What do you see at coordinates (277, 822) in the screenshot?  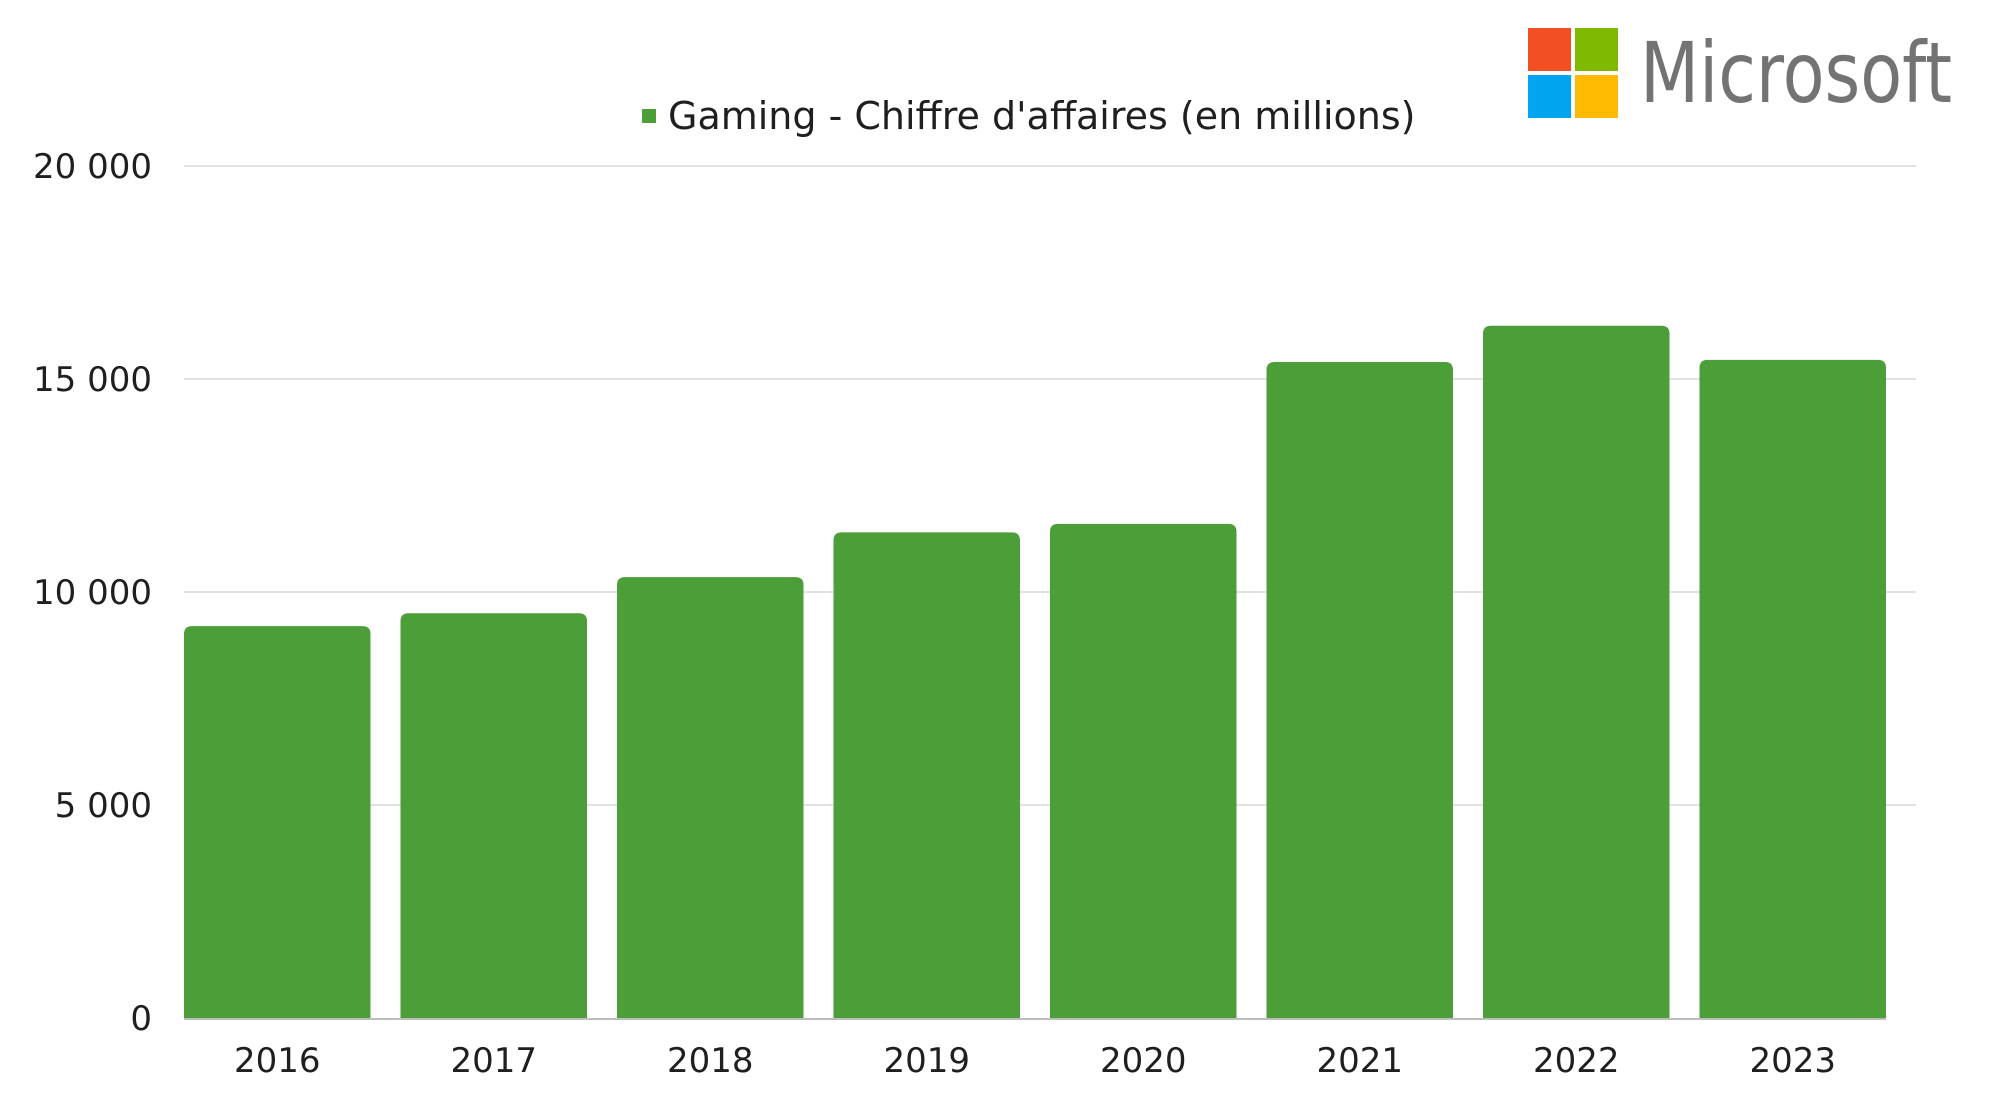 I see `bar-2016` at bounding box center [277, 822].